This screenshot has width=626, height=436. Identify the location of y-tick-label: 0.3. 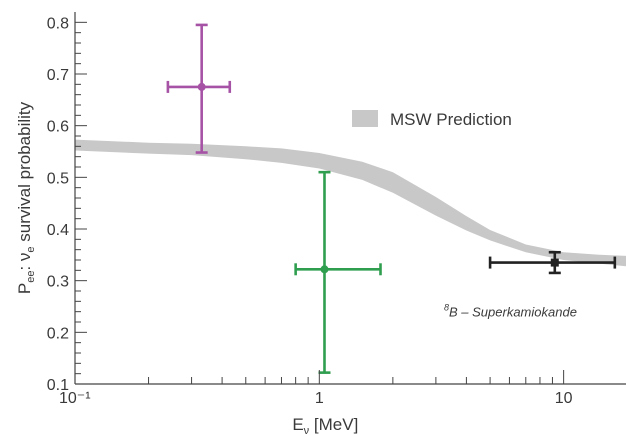
(58, 282).